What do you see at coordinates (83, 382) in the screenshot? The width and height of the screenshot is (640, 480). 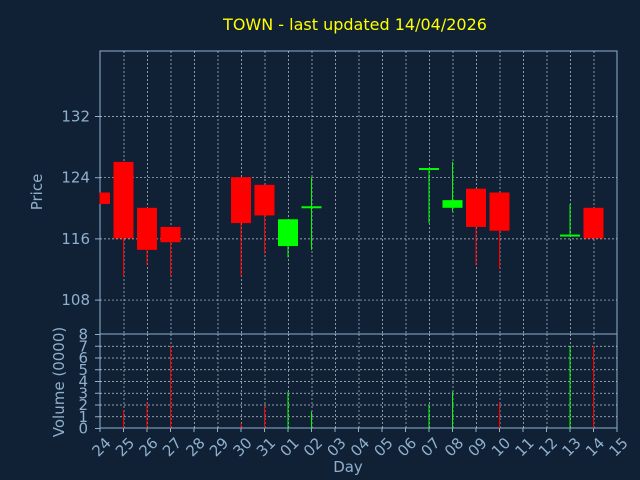 I see `volume-tick-label: 4` at bounding box center [83, 382].